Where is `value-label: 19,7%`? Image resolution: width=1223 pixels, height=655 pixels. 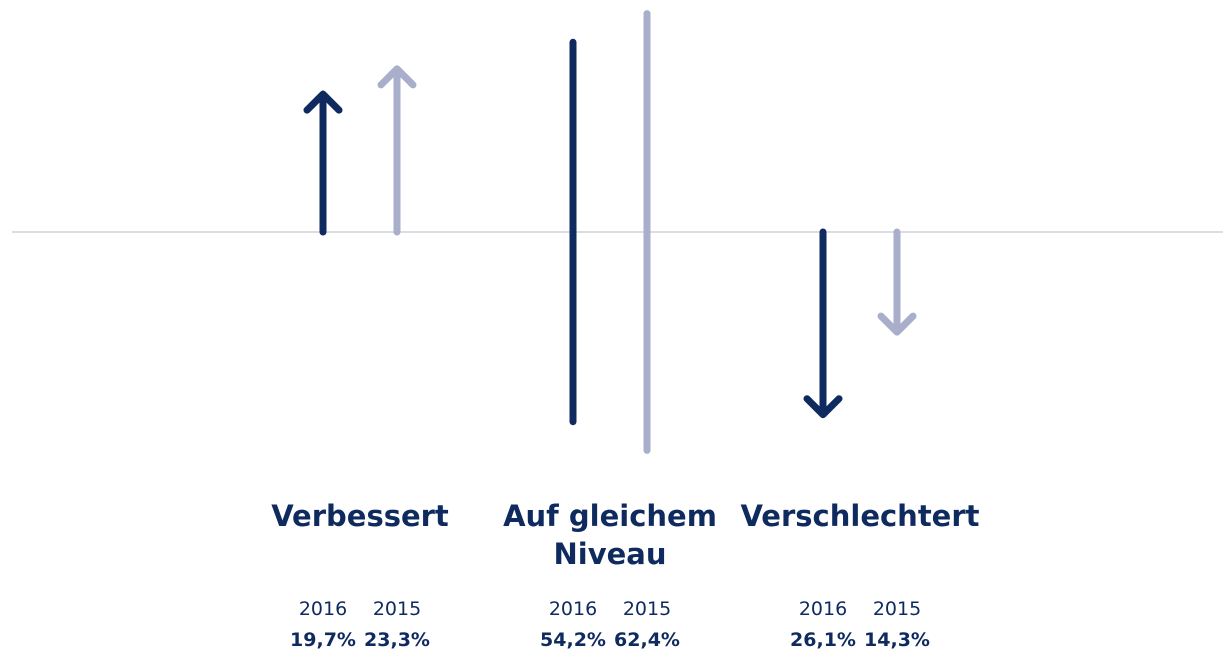
value-label: 19,7% is located at coordinates (323, 640).